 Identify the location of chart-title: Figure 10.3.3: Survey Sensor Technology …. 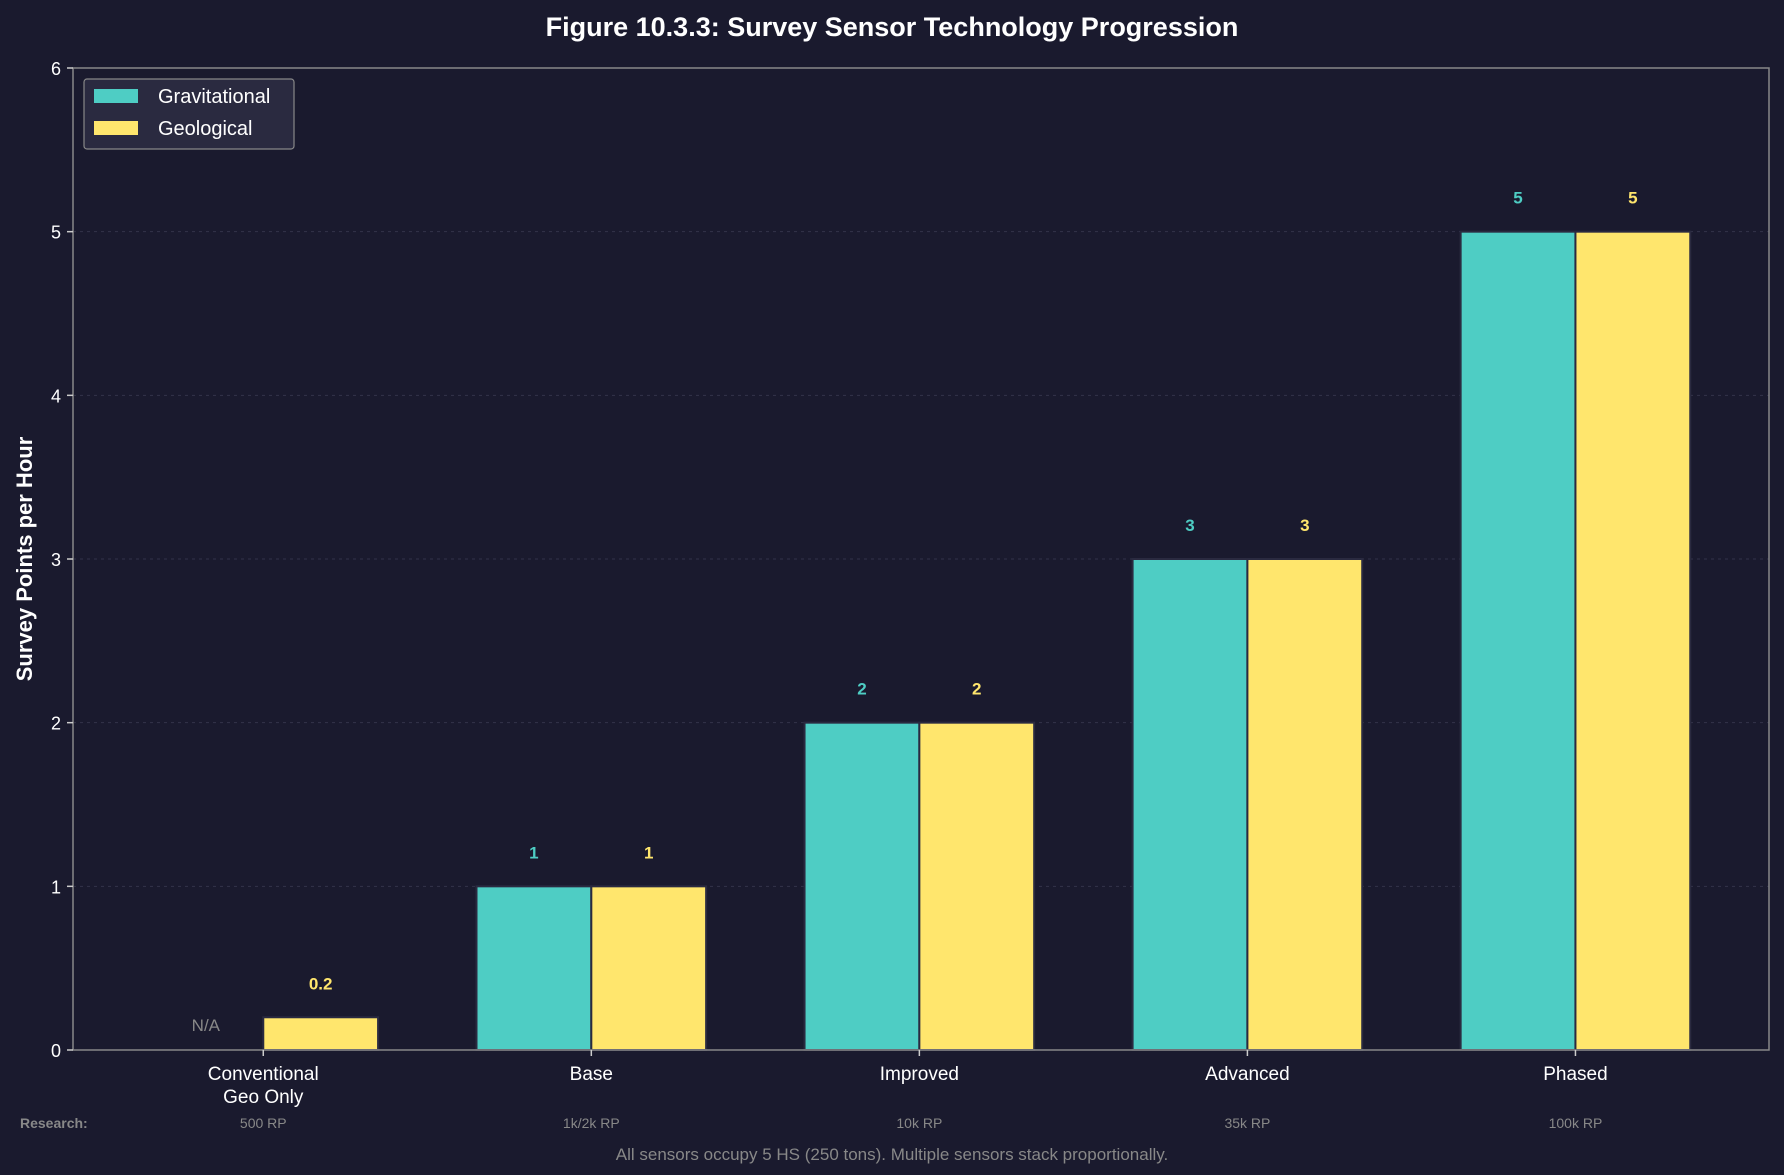
(892, 27).